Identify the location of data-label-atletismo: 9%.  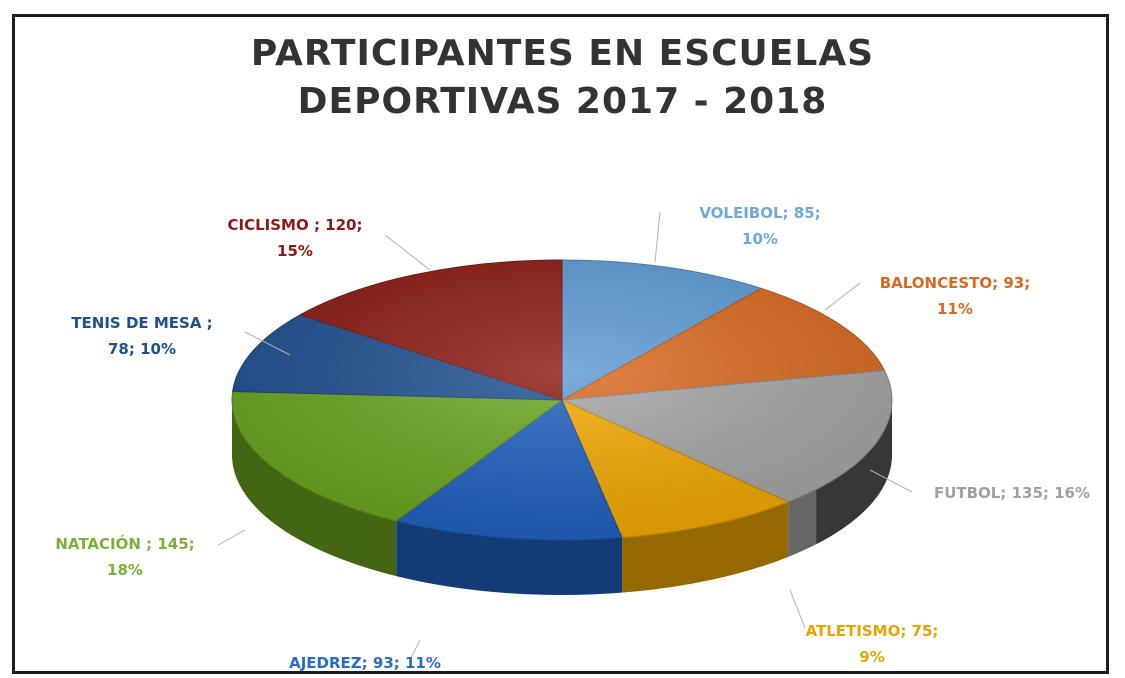
(871, 657).